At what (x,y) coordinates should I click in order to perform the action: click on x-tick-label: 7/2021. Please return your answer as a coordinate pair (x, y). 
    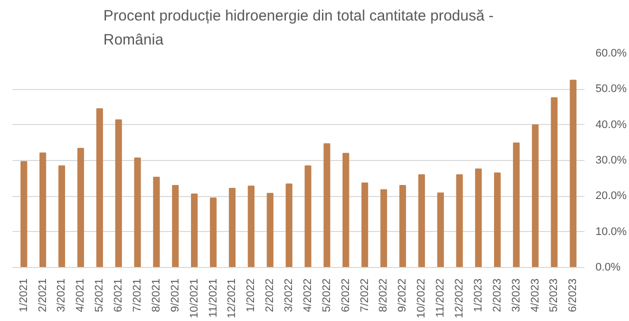
    Looking at the image, I should click on (138, 295).